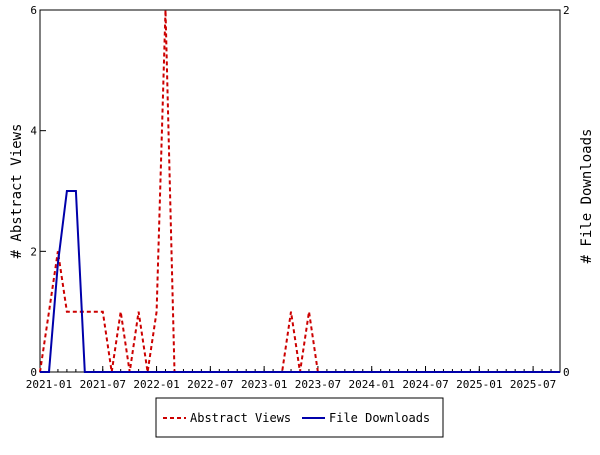 The height and width of the screenshot is (455, 600). What do you see at coordinates (533, 384) in the screenshot?
I see `x-tick-label: 2025-07` at bounding box center [533, 384].